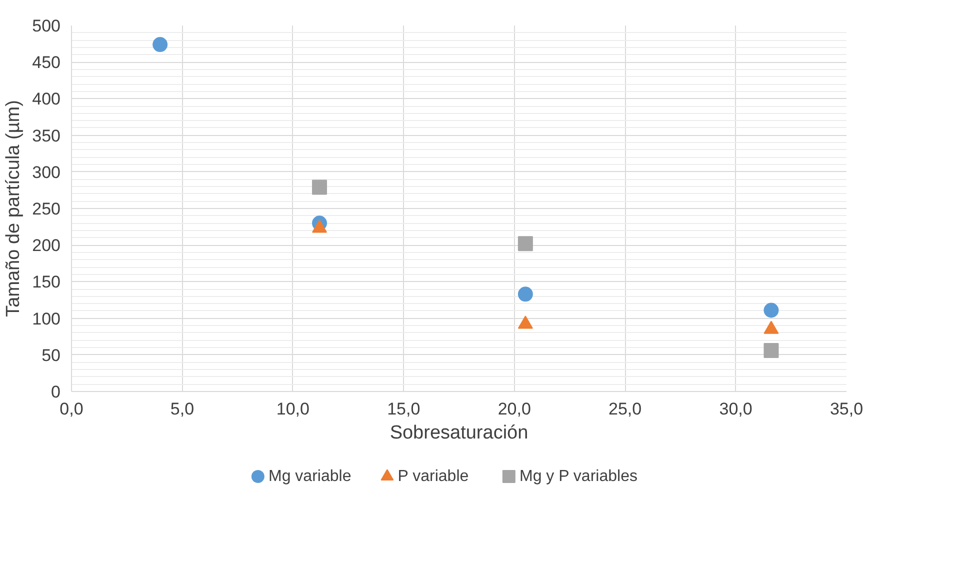 The image size is (956, 579). What do you see at coordinates (293, 409) in the screenshot?
I see `x-tick-label: 10,0` at bounding box center [293, 409].